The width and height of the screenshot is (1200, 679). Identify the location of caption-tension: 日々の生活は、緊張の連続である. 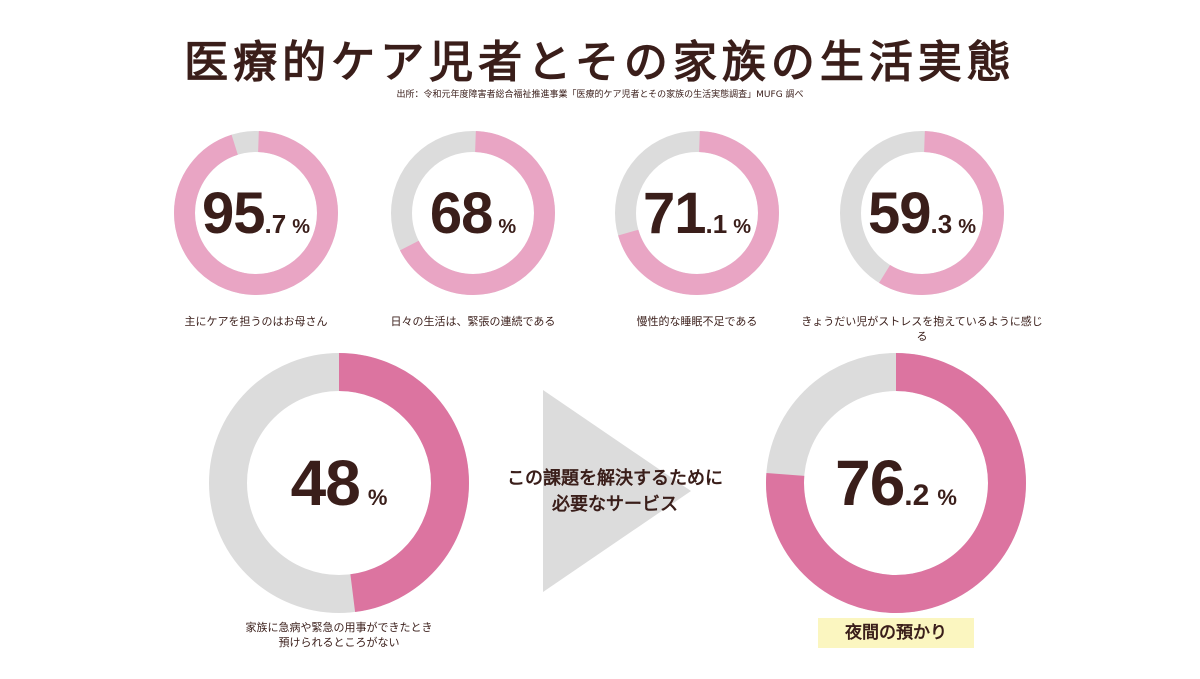
(473, 321).